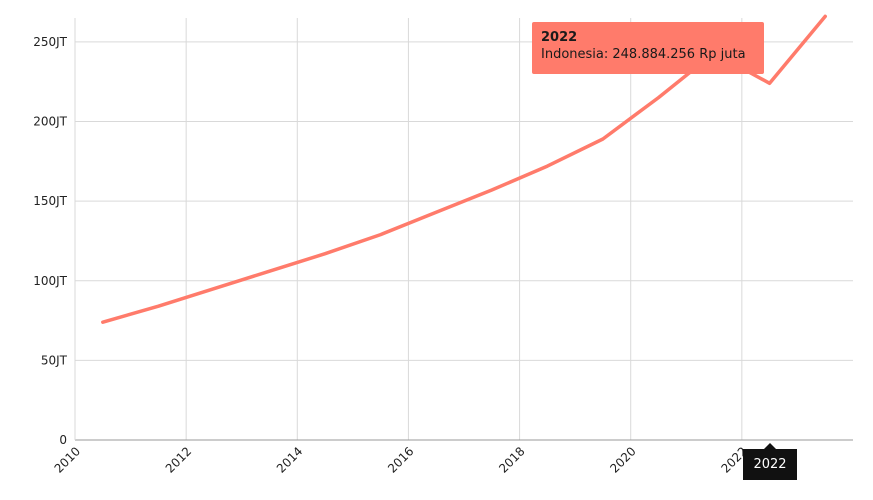  I want to click on tooltip: 2022 Indonesia: 248.884.256 Rp juta, so click(648, 48).